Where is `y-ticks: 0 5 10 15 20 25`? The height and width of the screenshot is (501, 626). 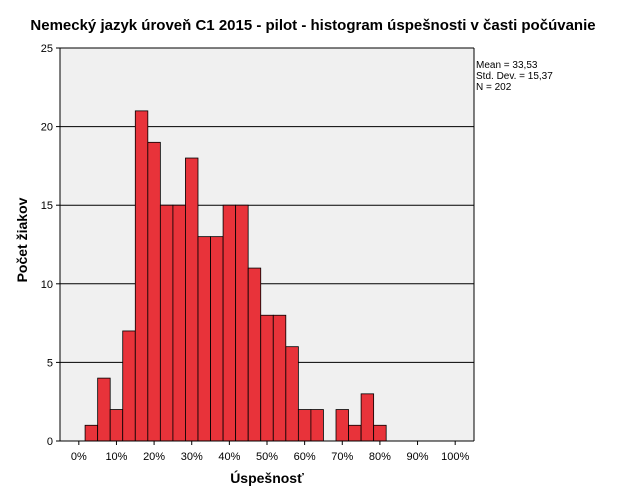
y-ticks: 0 5 10 15 20 25 is located at coordinates (50, 245).